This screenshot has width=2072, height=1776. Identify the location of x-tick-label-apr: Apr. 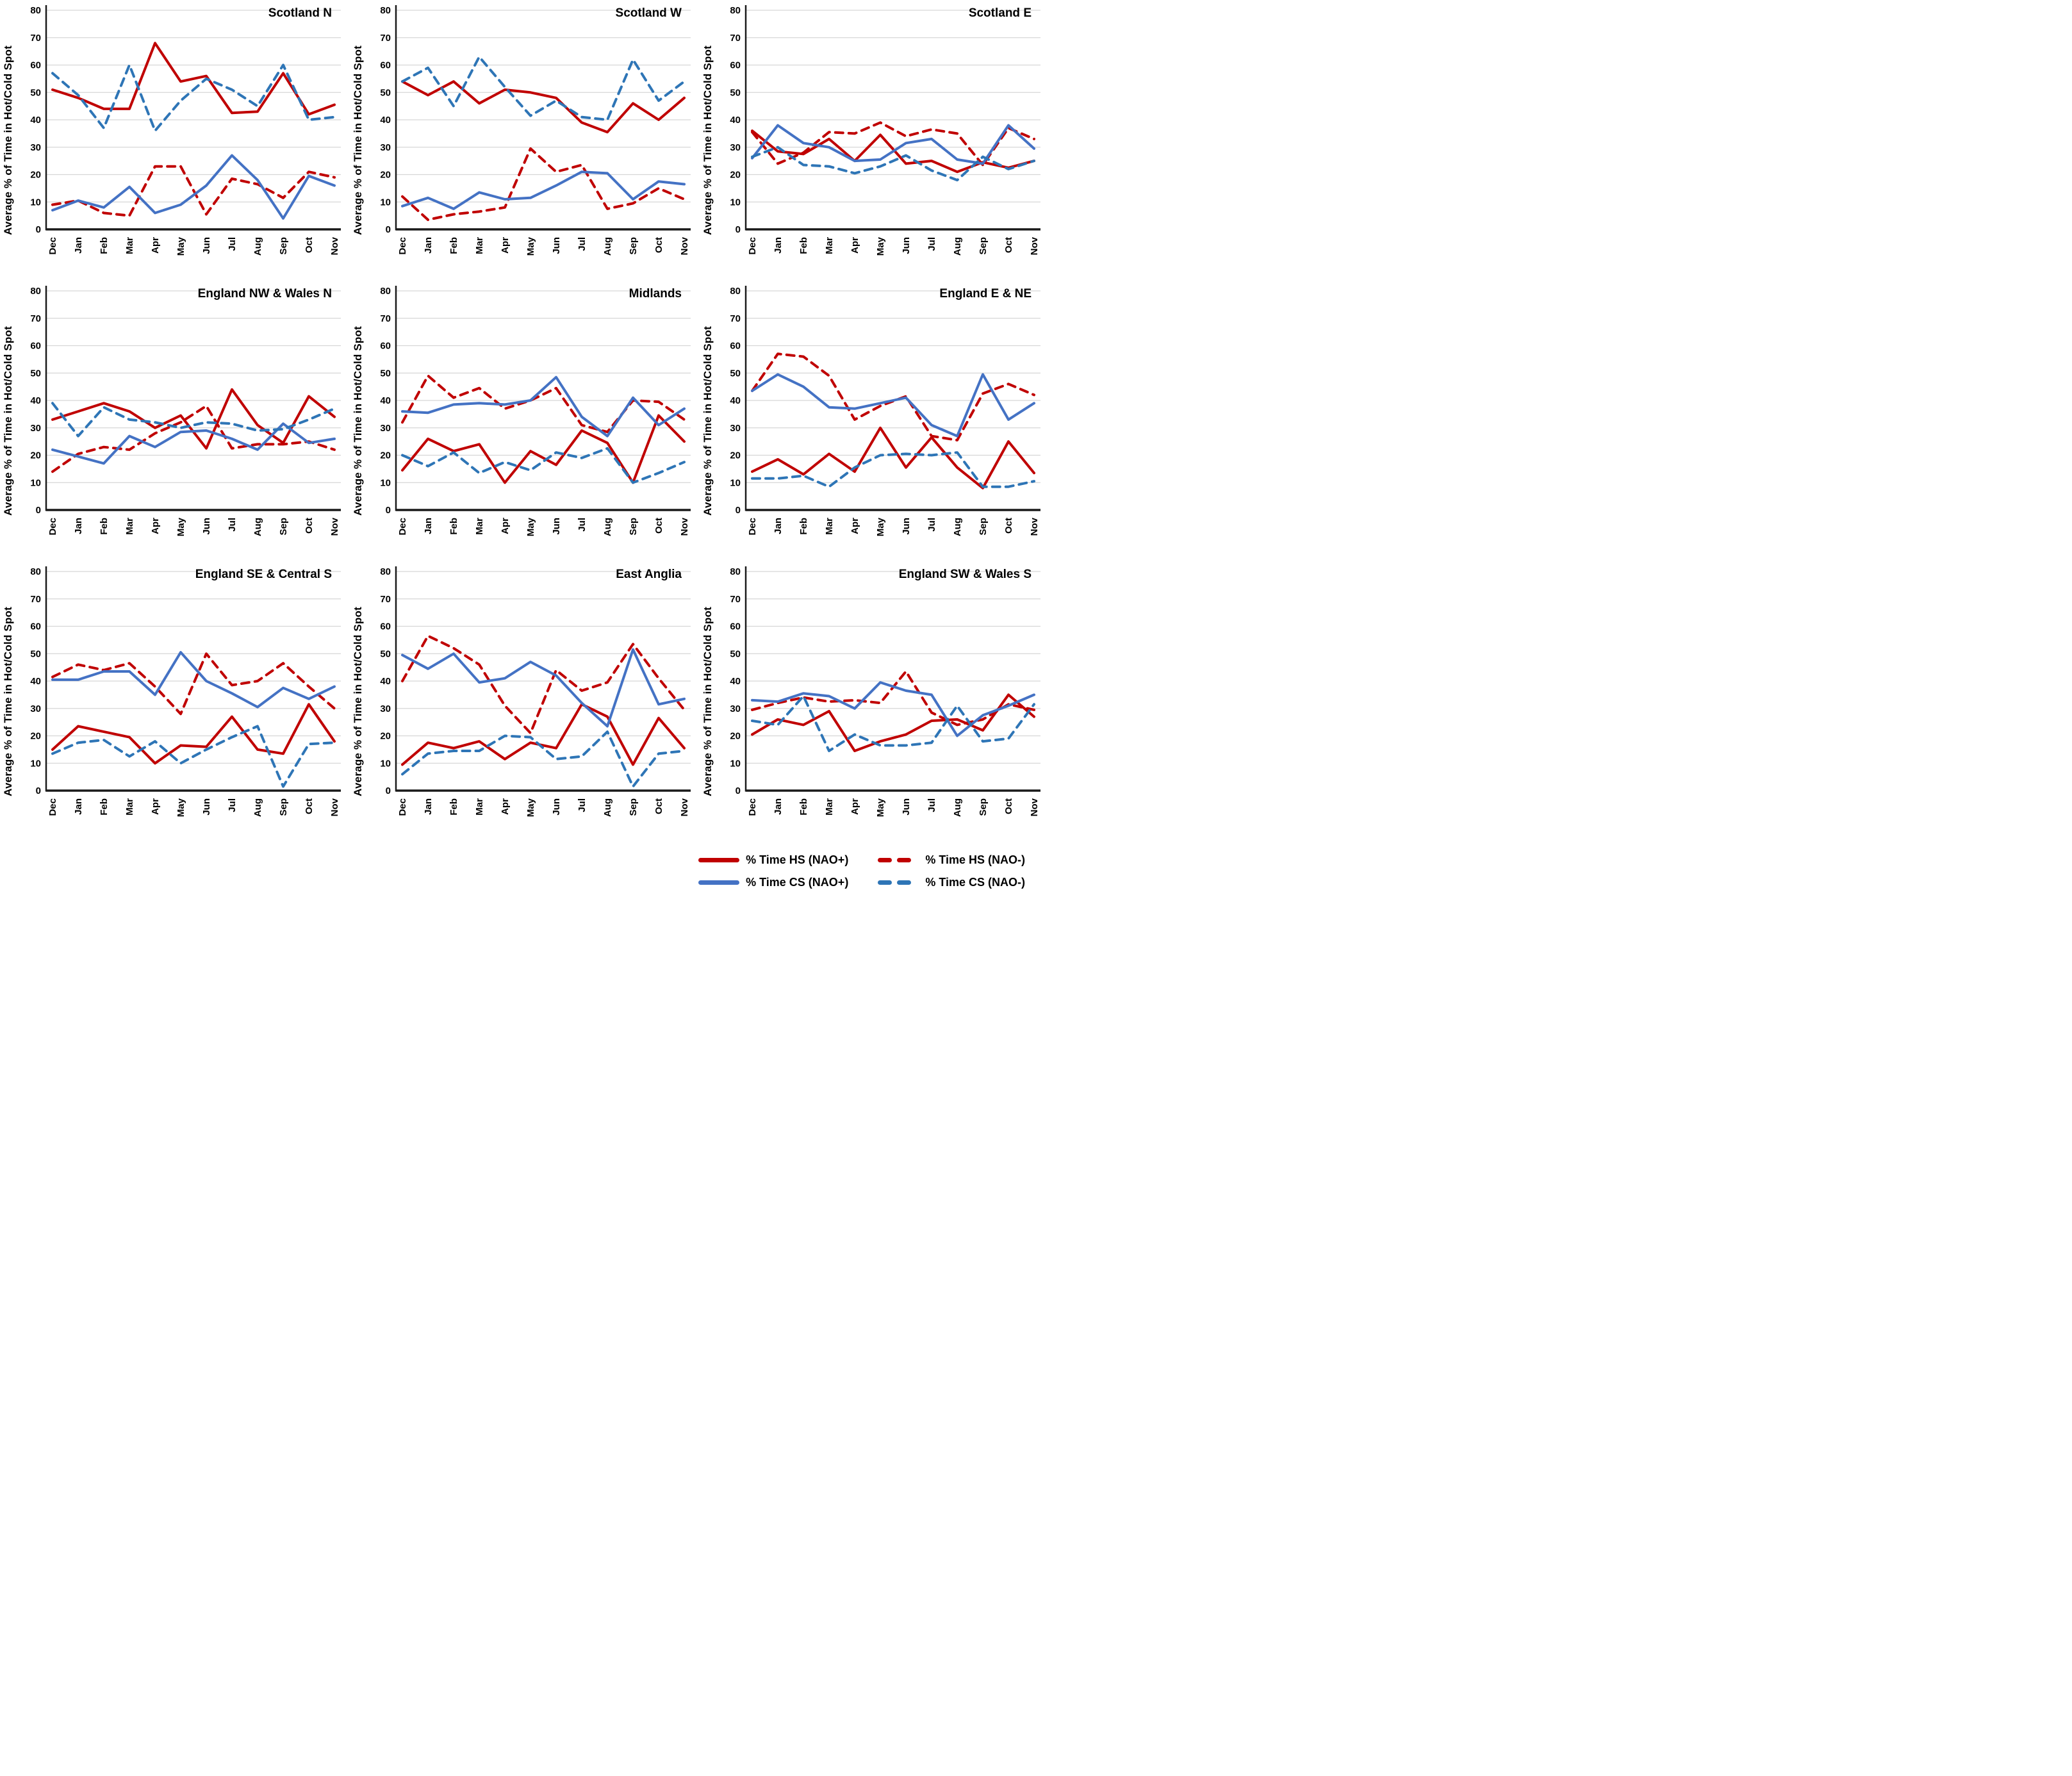
(505, 806).